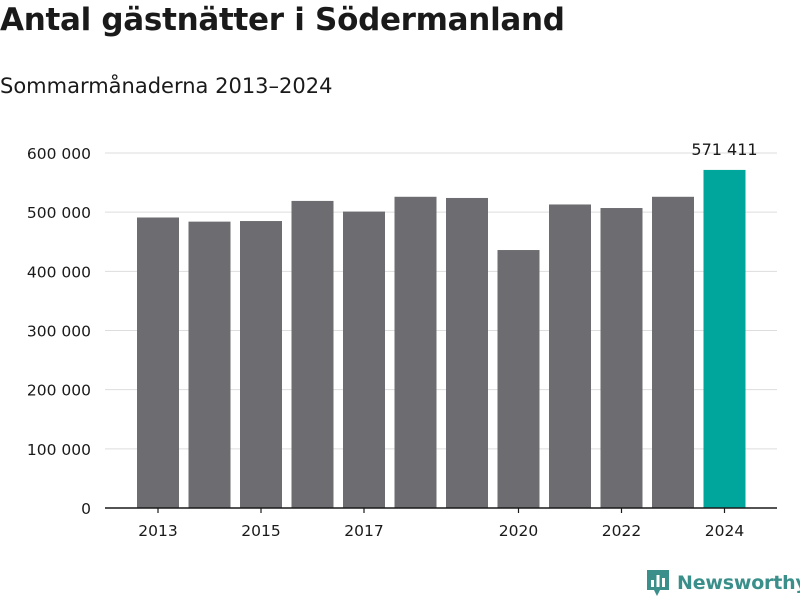 The height and width of the screenshot is (600, 800). What do you see at coordinates (724, 531) in the screenshot?
I see `x-tick-label: 2024` at bounding box center [724, 531].